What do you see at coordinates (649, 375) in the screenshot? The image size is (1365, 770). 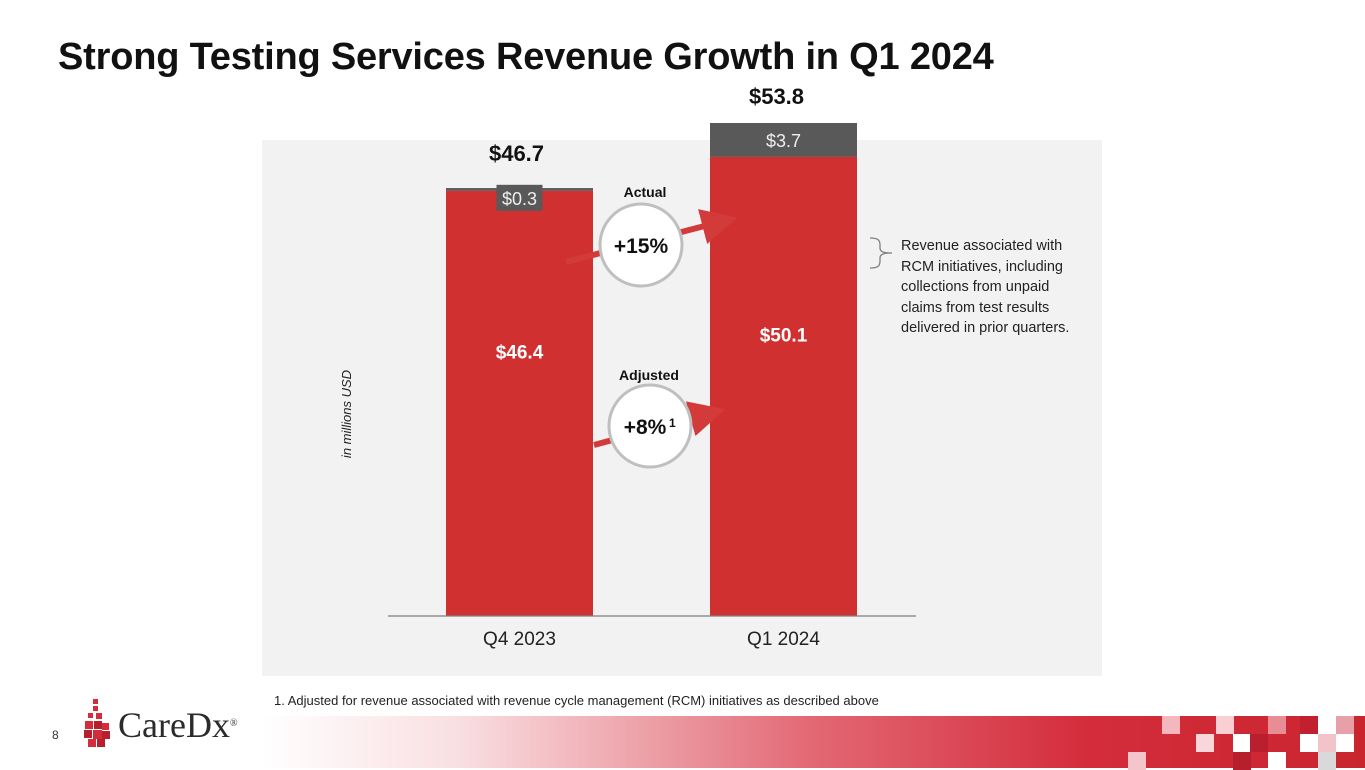 I see `adjusted-label: Adjusted` at bounding box center [649, 375].